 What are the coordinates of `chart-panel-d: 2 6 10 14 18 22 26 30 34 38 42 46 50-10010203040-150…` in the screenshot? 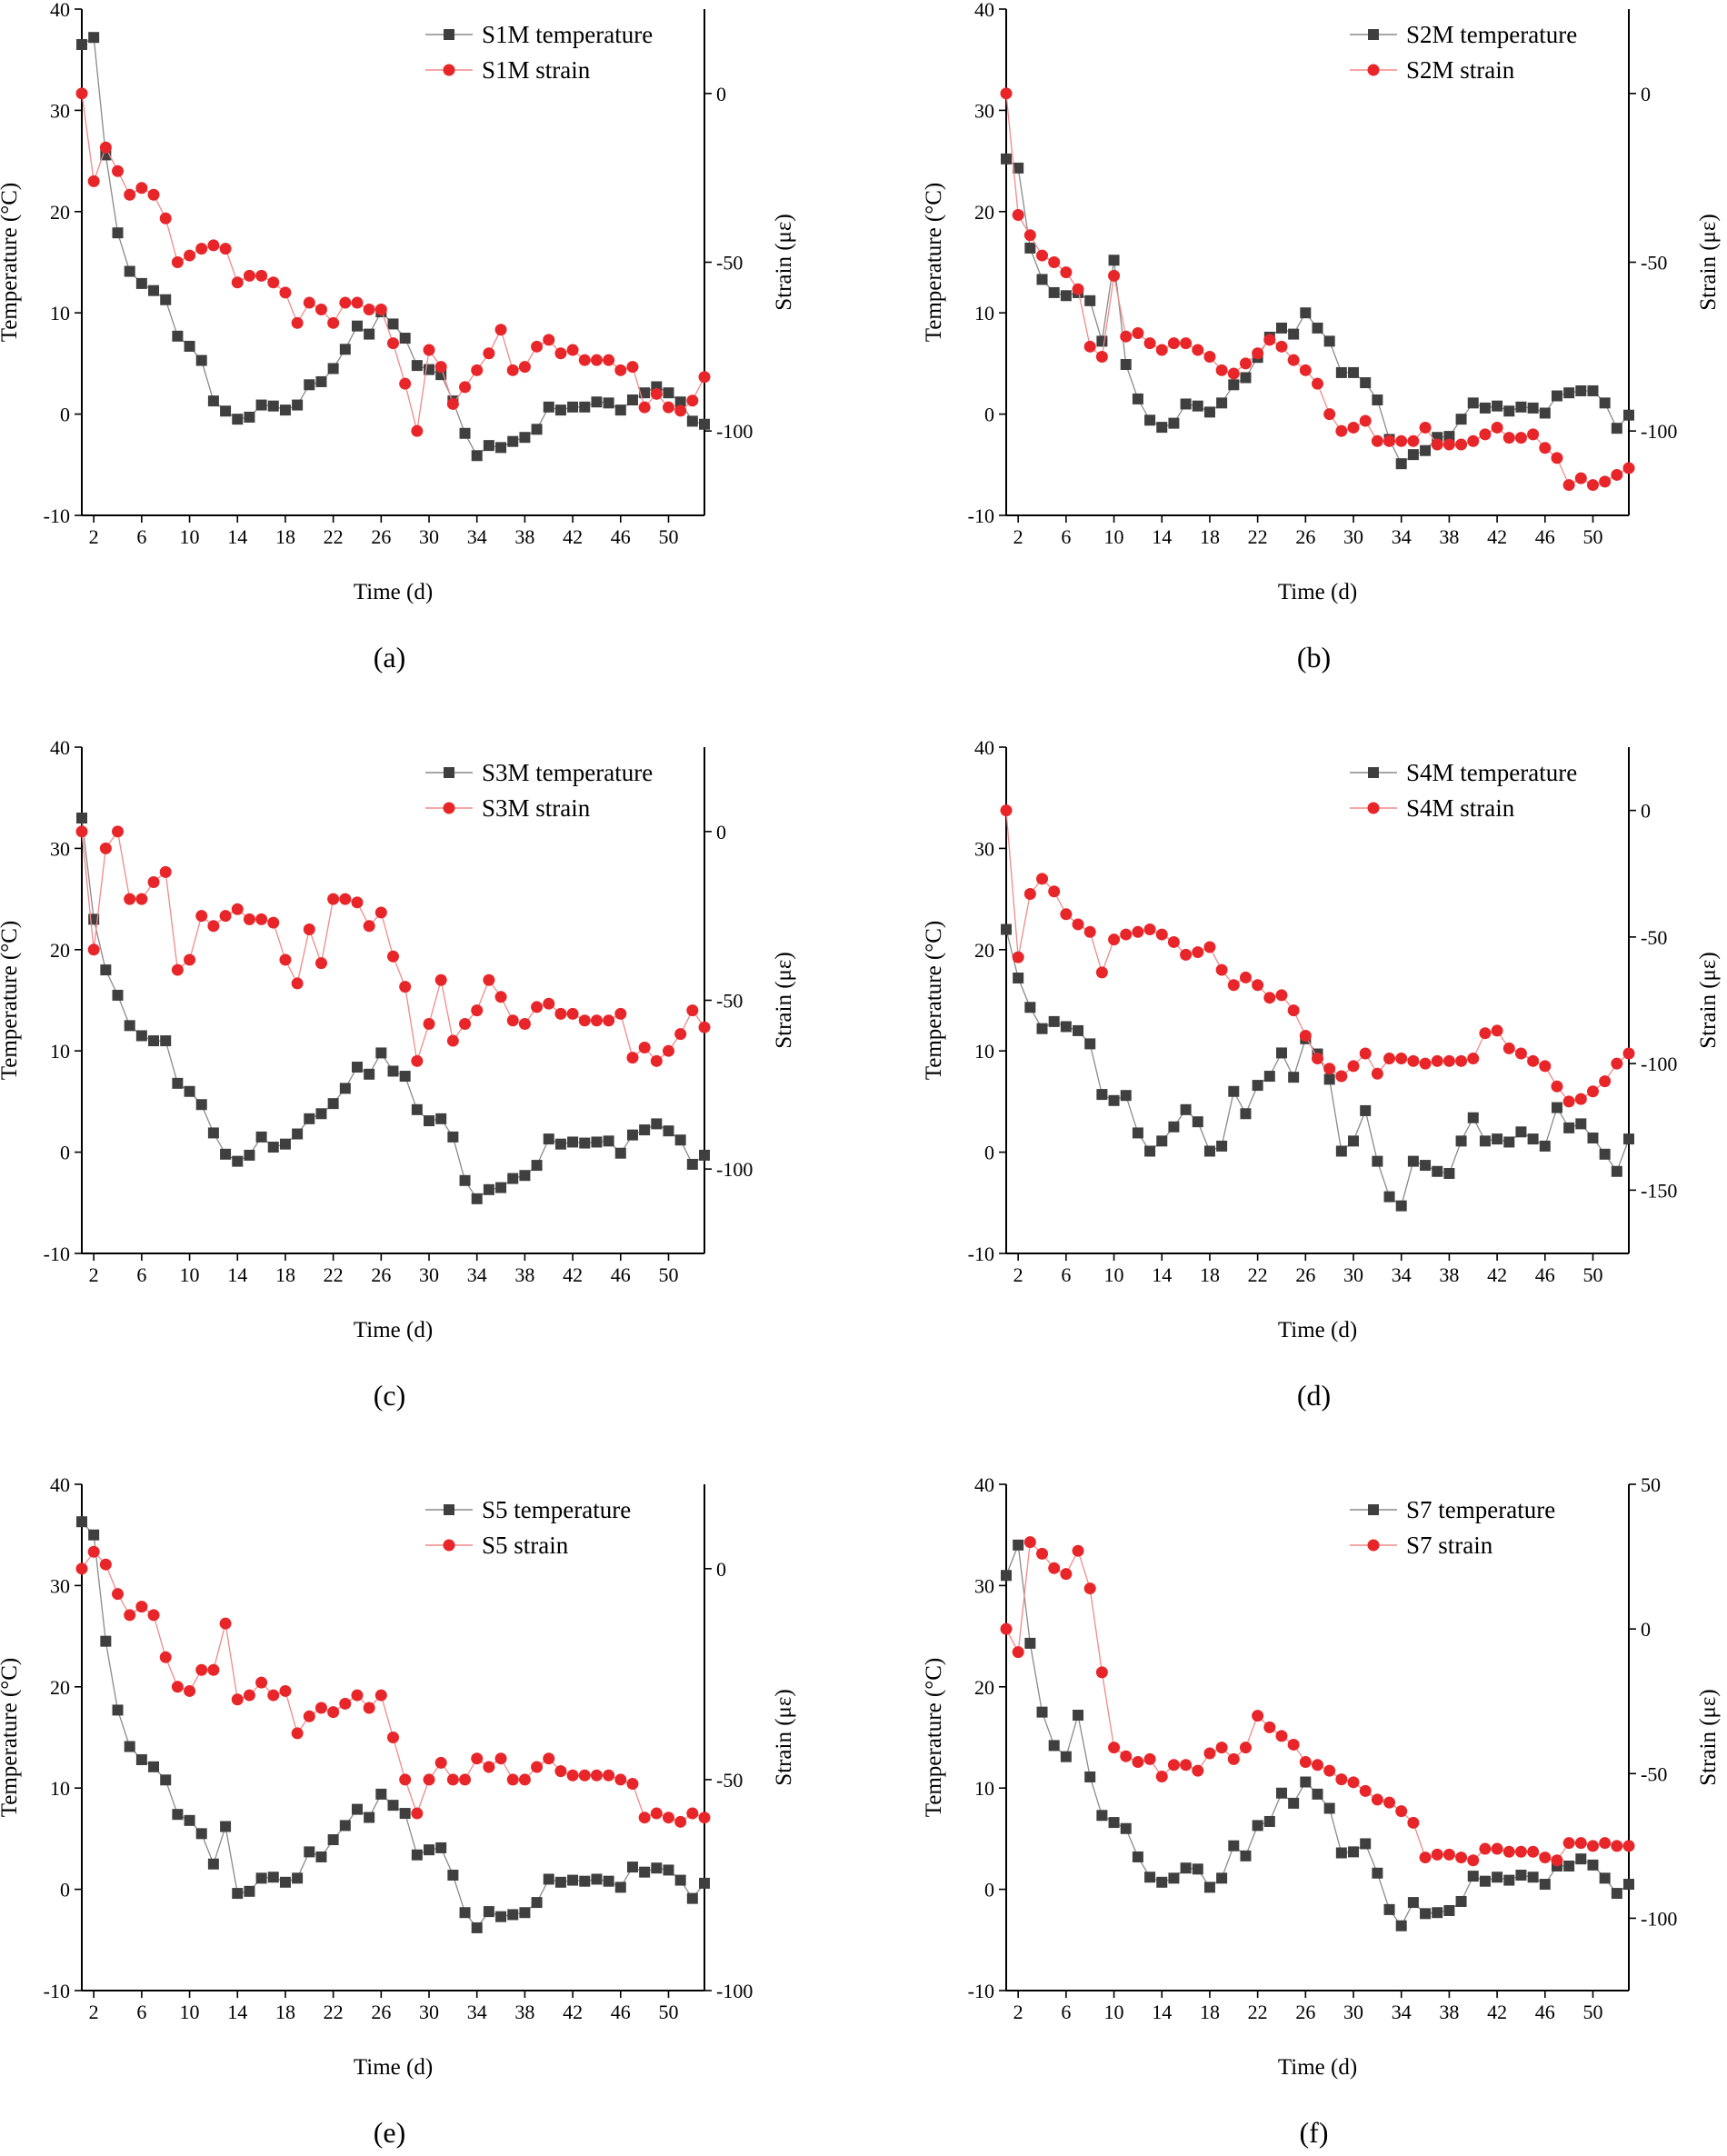 It's located at (1321, 1074).